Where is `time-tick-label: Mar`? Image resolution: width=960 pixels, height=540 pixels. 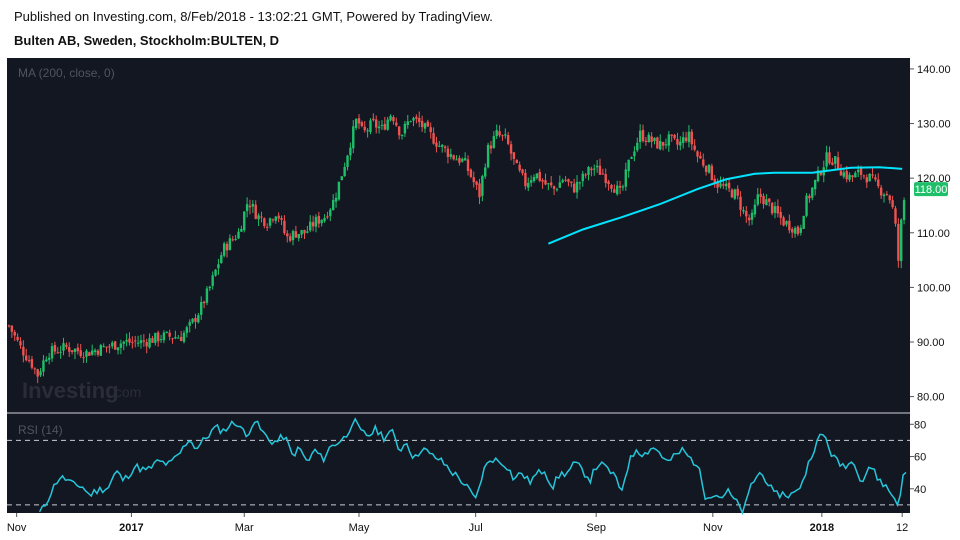
time-tick-label: Mar is located at coordinates (244, 528).